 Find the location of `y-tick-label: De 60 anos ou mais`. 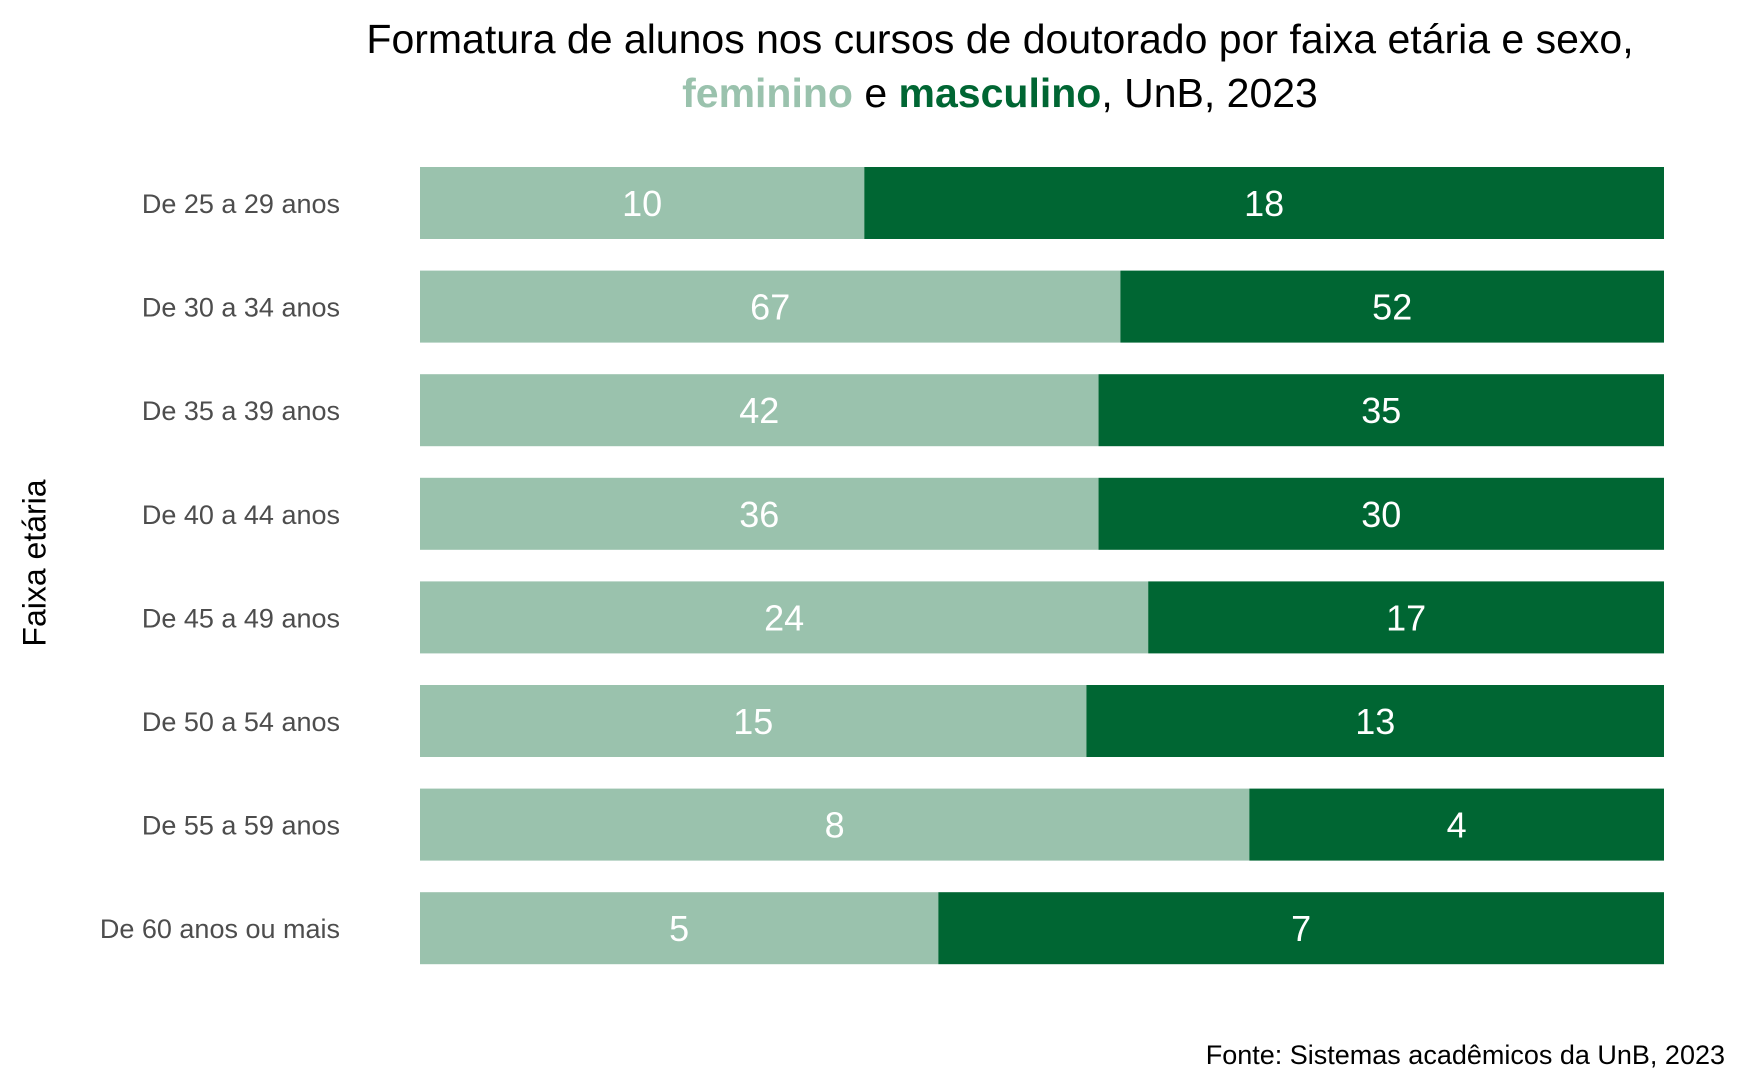

y-tick-label: De 60 anos ou mais is located at coordinates (220, 929).